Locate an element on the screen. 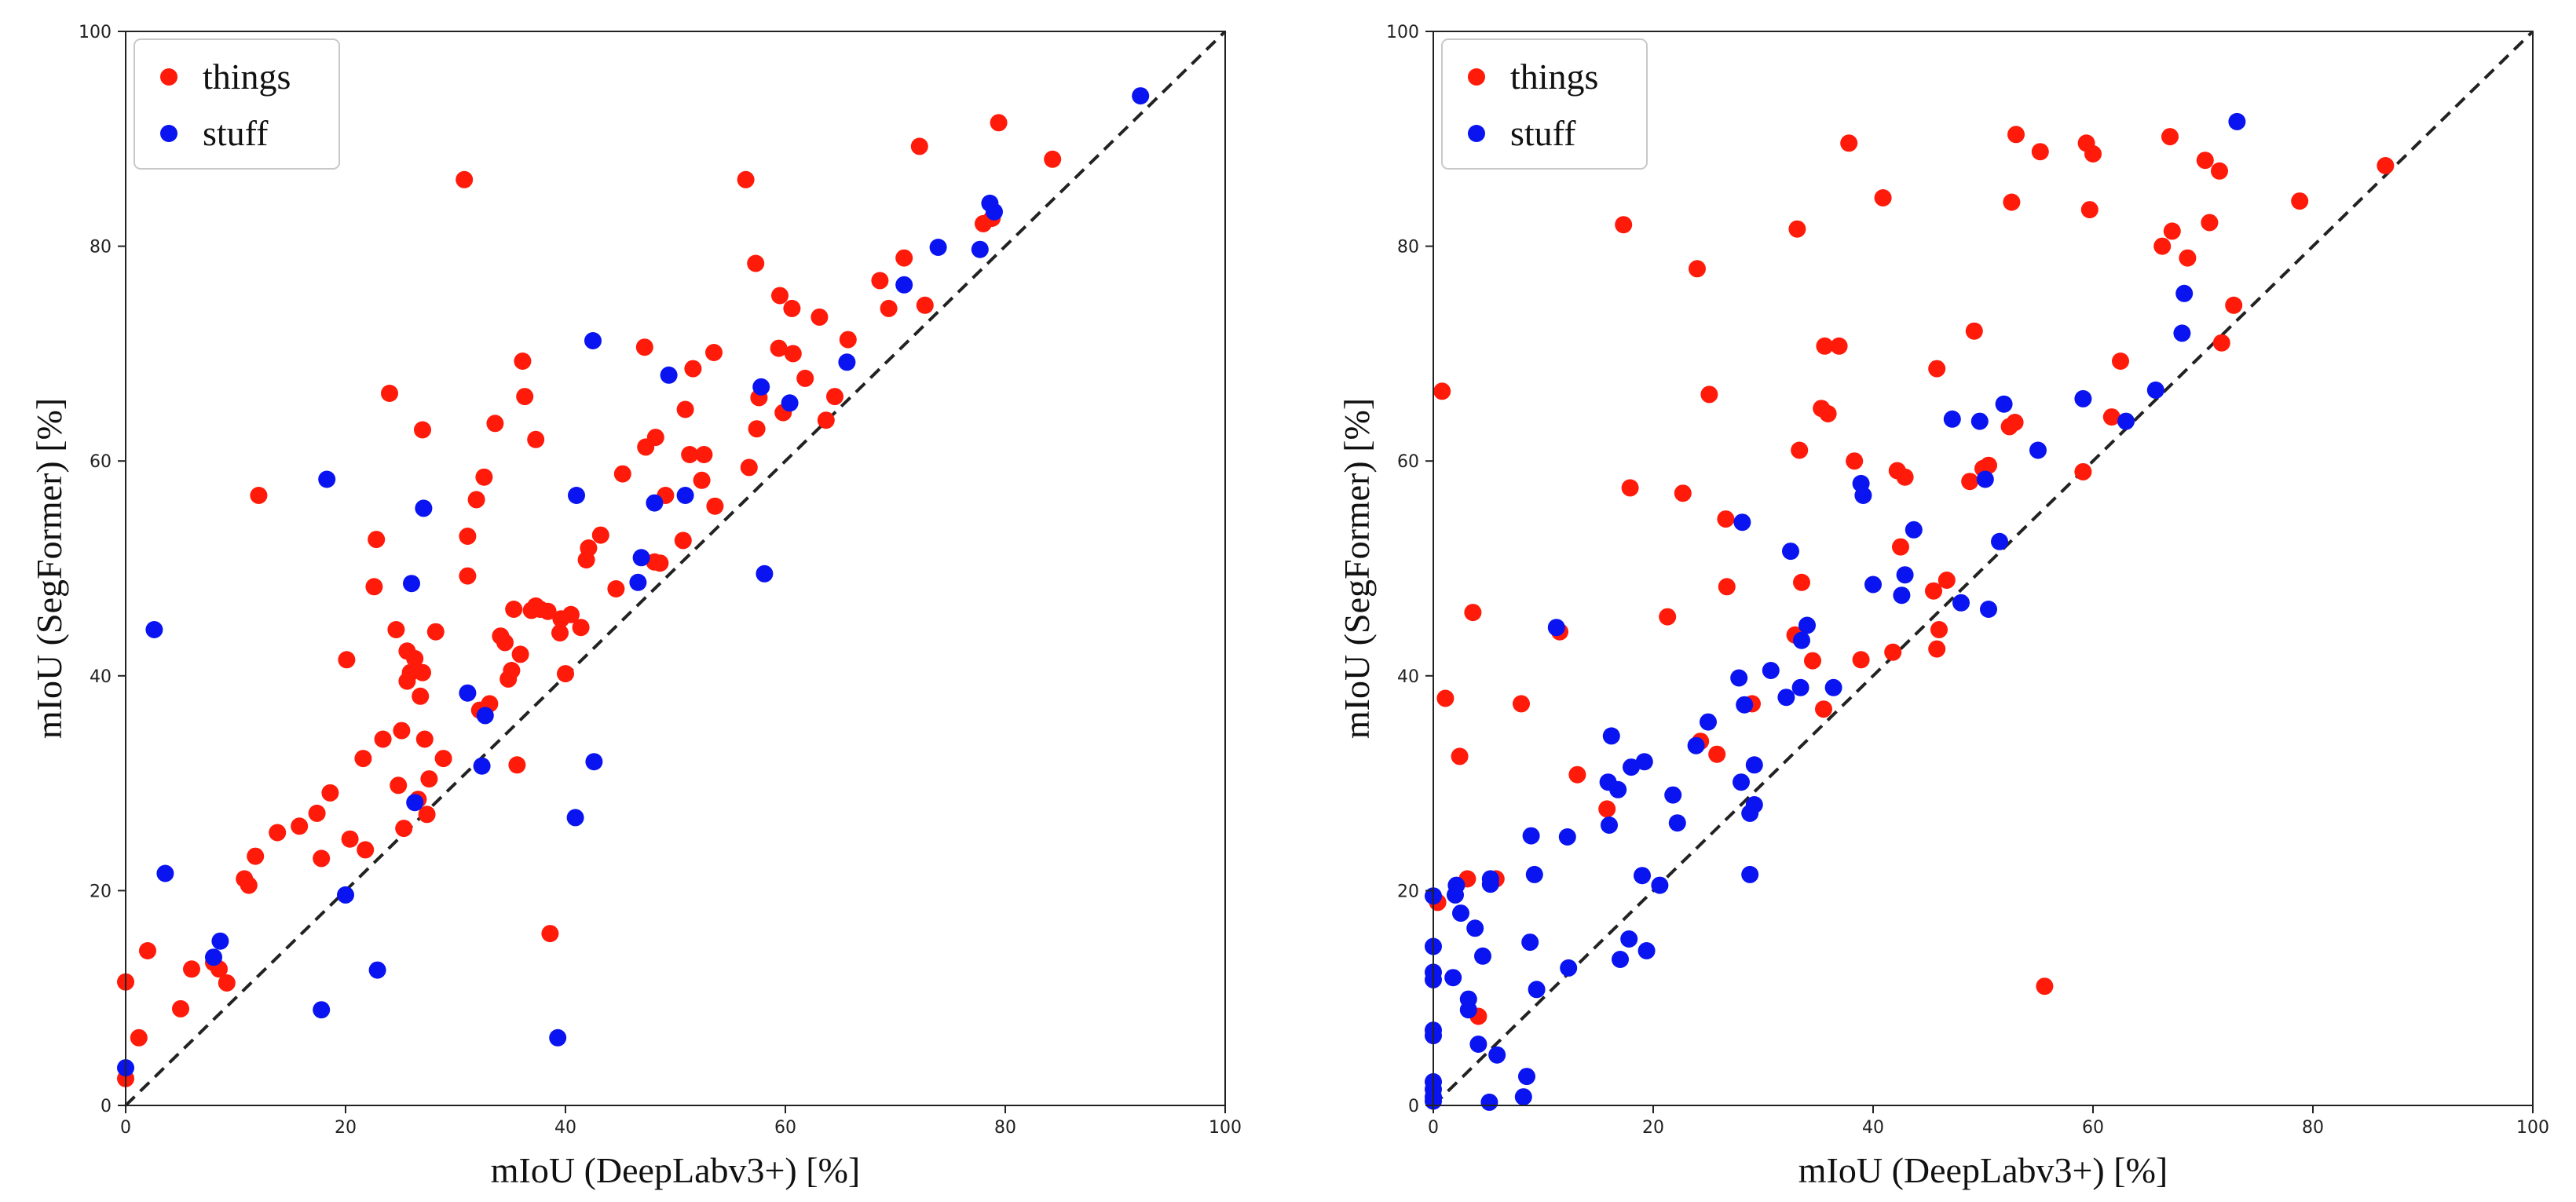 The height and width of the screenshot is (1202, 2576). legend-label-stuff: stuff is located at coordinates (1543, 133).